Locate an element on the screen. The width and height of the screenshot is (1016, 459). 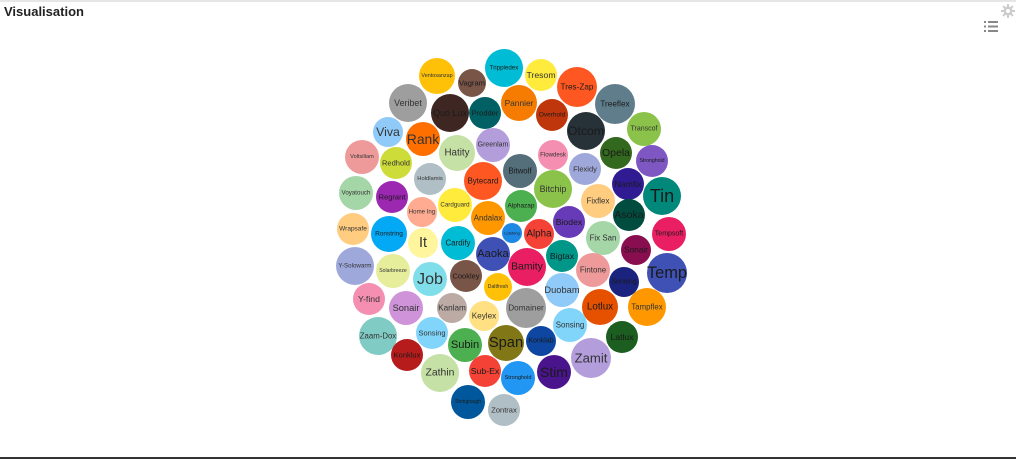
bubble: Zaam-Dox is located at coordinates (378, 336).